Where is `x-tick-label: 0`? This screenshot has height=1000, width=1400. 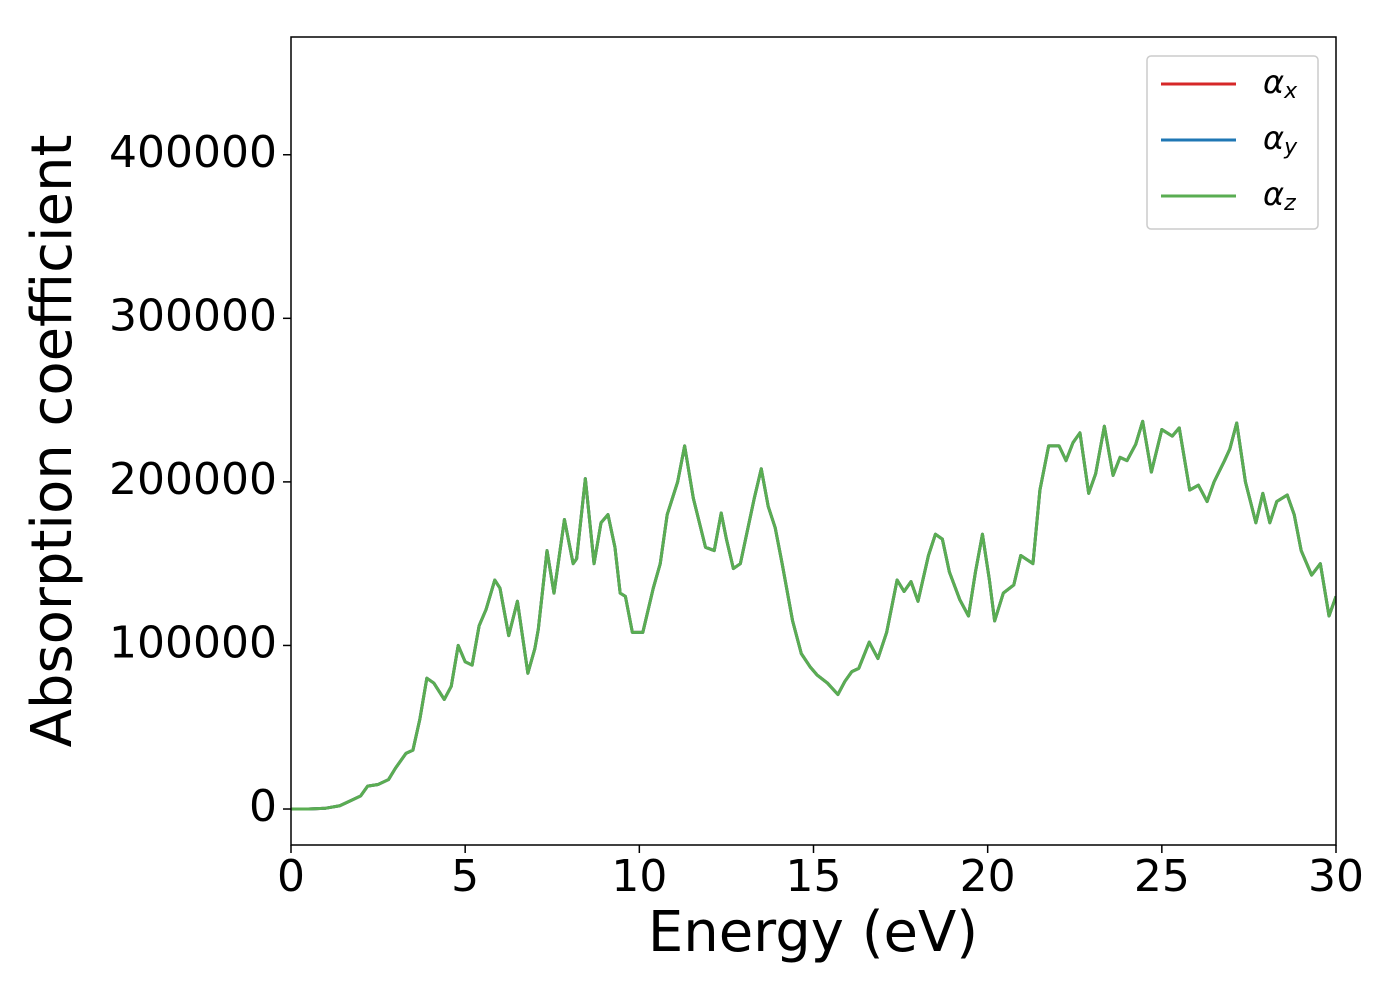 x-tick-label: 0 is located at coordinates (291, 876).